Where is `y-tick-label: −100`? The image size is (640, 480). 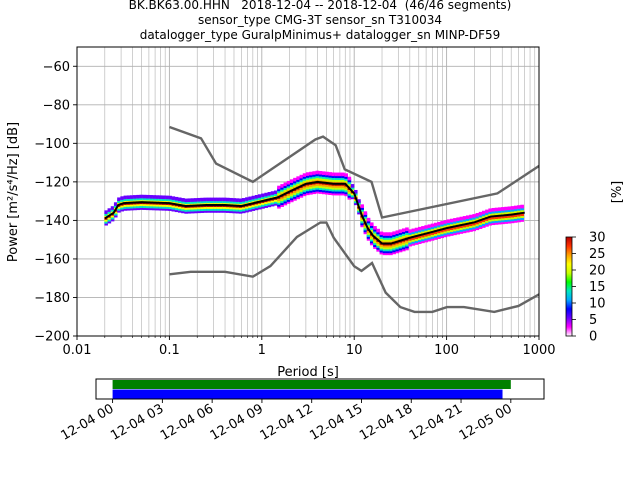 y-tick-label: −100 is located at coordinates (52, 144).